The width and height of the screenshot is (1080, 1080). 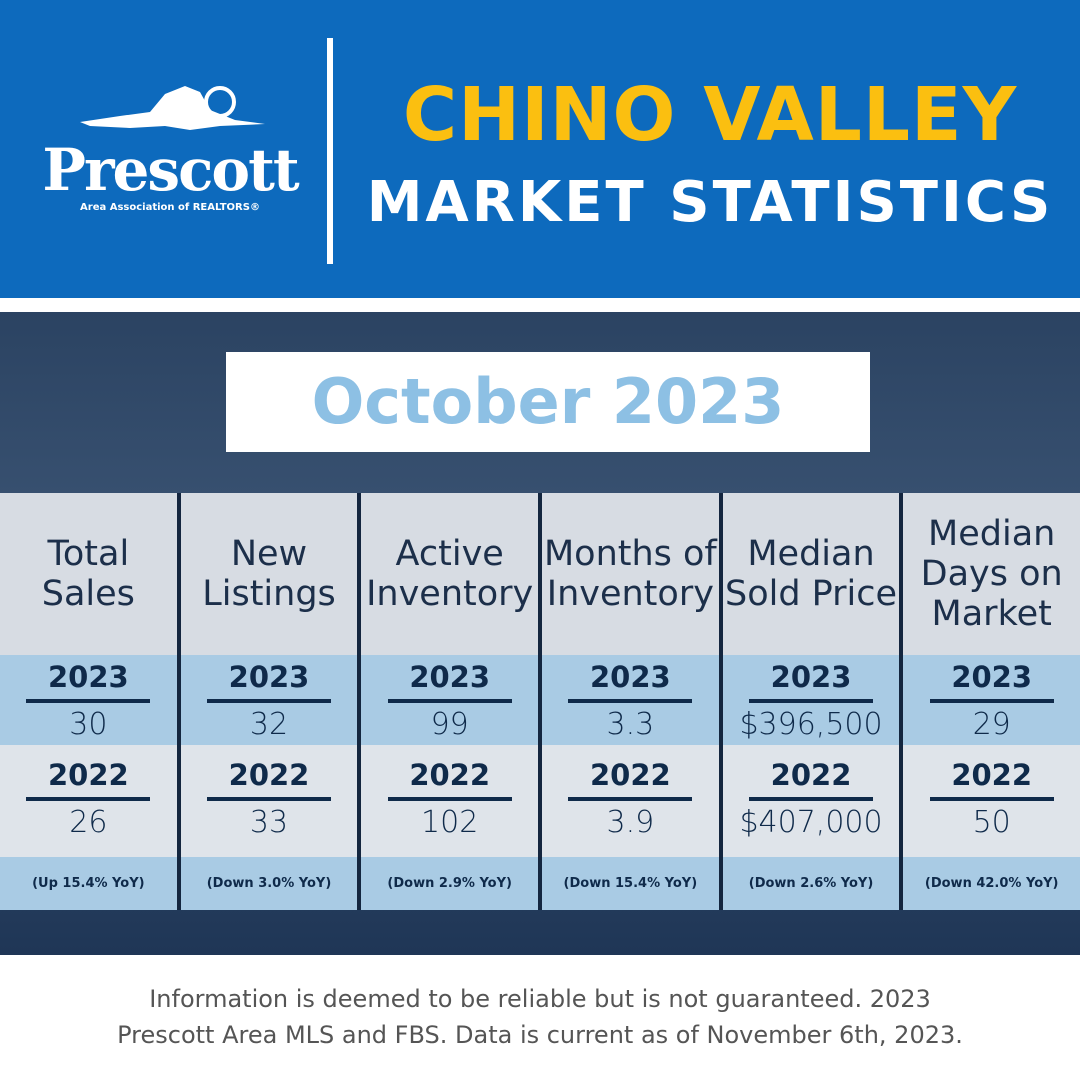 I want to click on yoy-change: (Up 15.4% YoY), so click(x=88, y=883).